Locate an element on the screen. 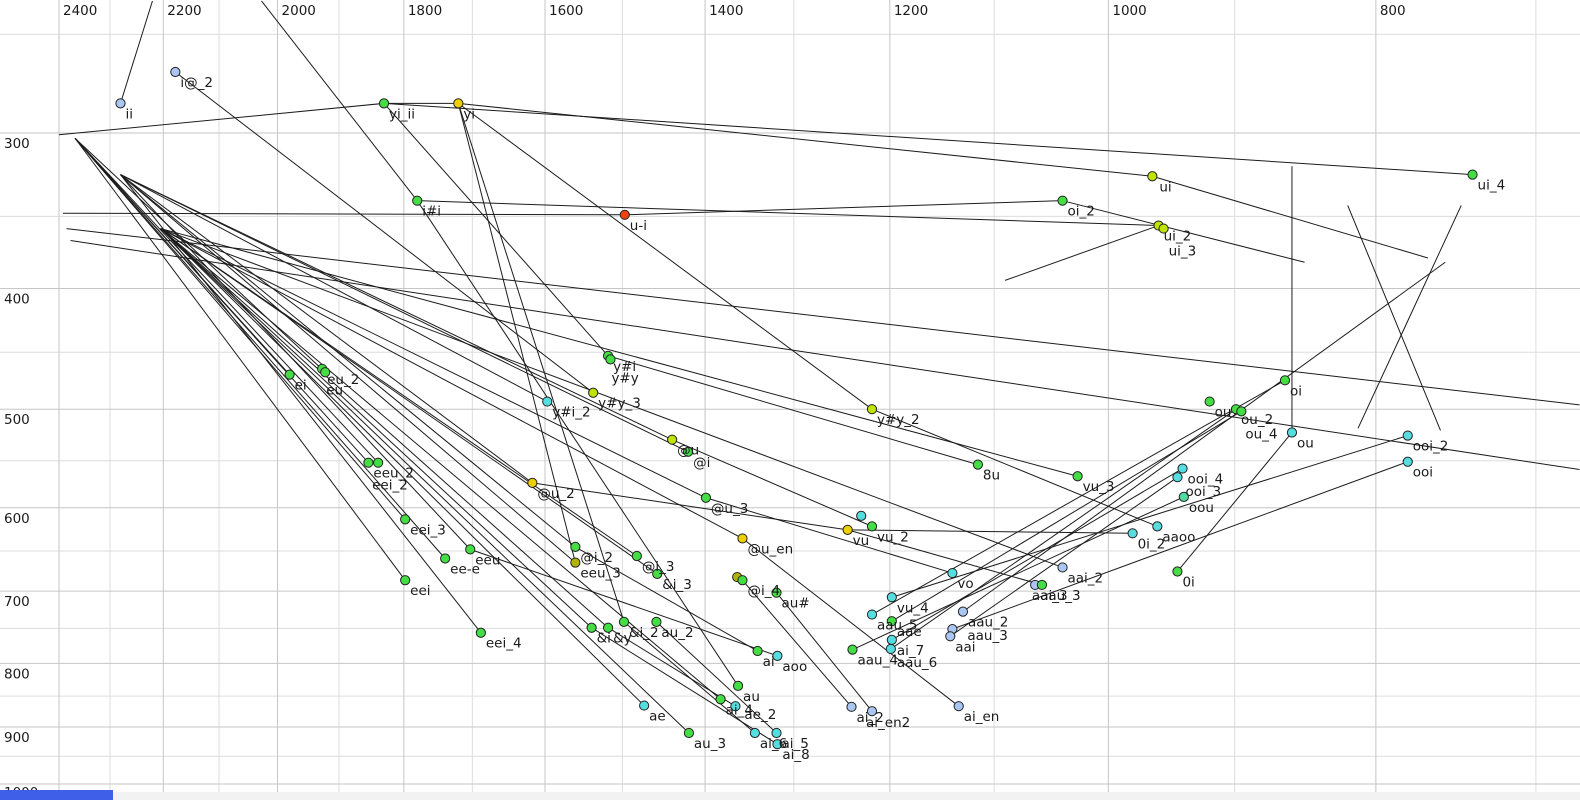 This screenshot has height=800, width=1580. data-point-0i is located at coordinates (1177, 571).